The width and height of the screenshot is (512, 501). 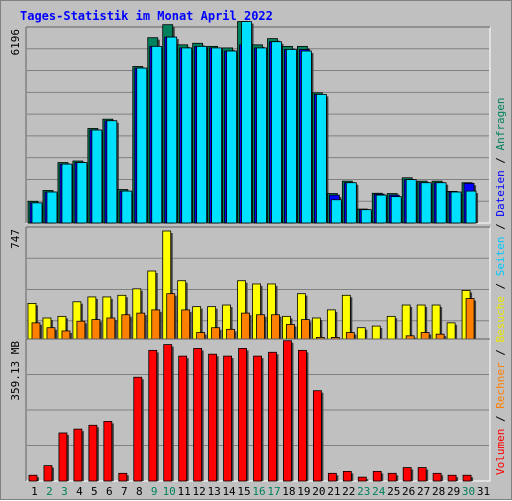 I want to click on x-tick-label-day-24: 24, so click(x=379, y=491).